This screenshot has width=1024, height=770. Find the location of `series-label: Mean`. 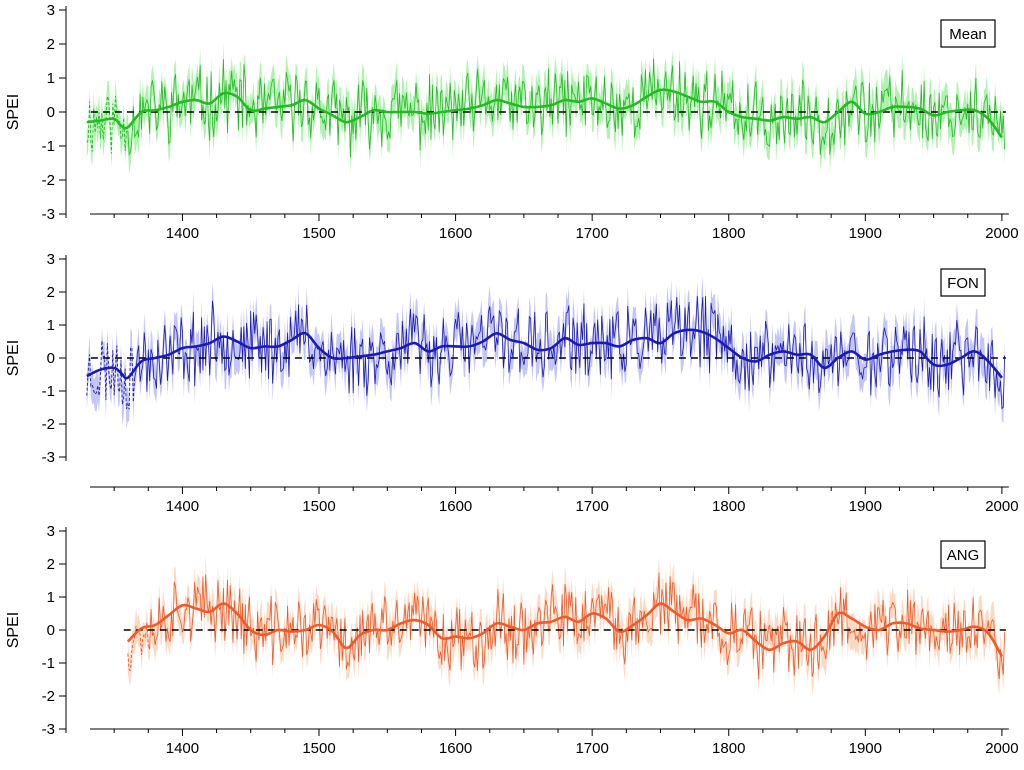

series-label: Mean is located at coordinates (968, 34).